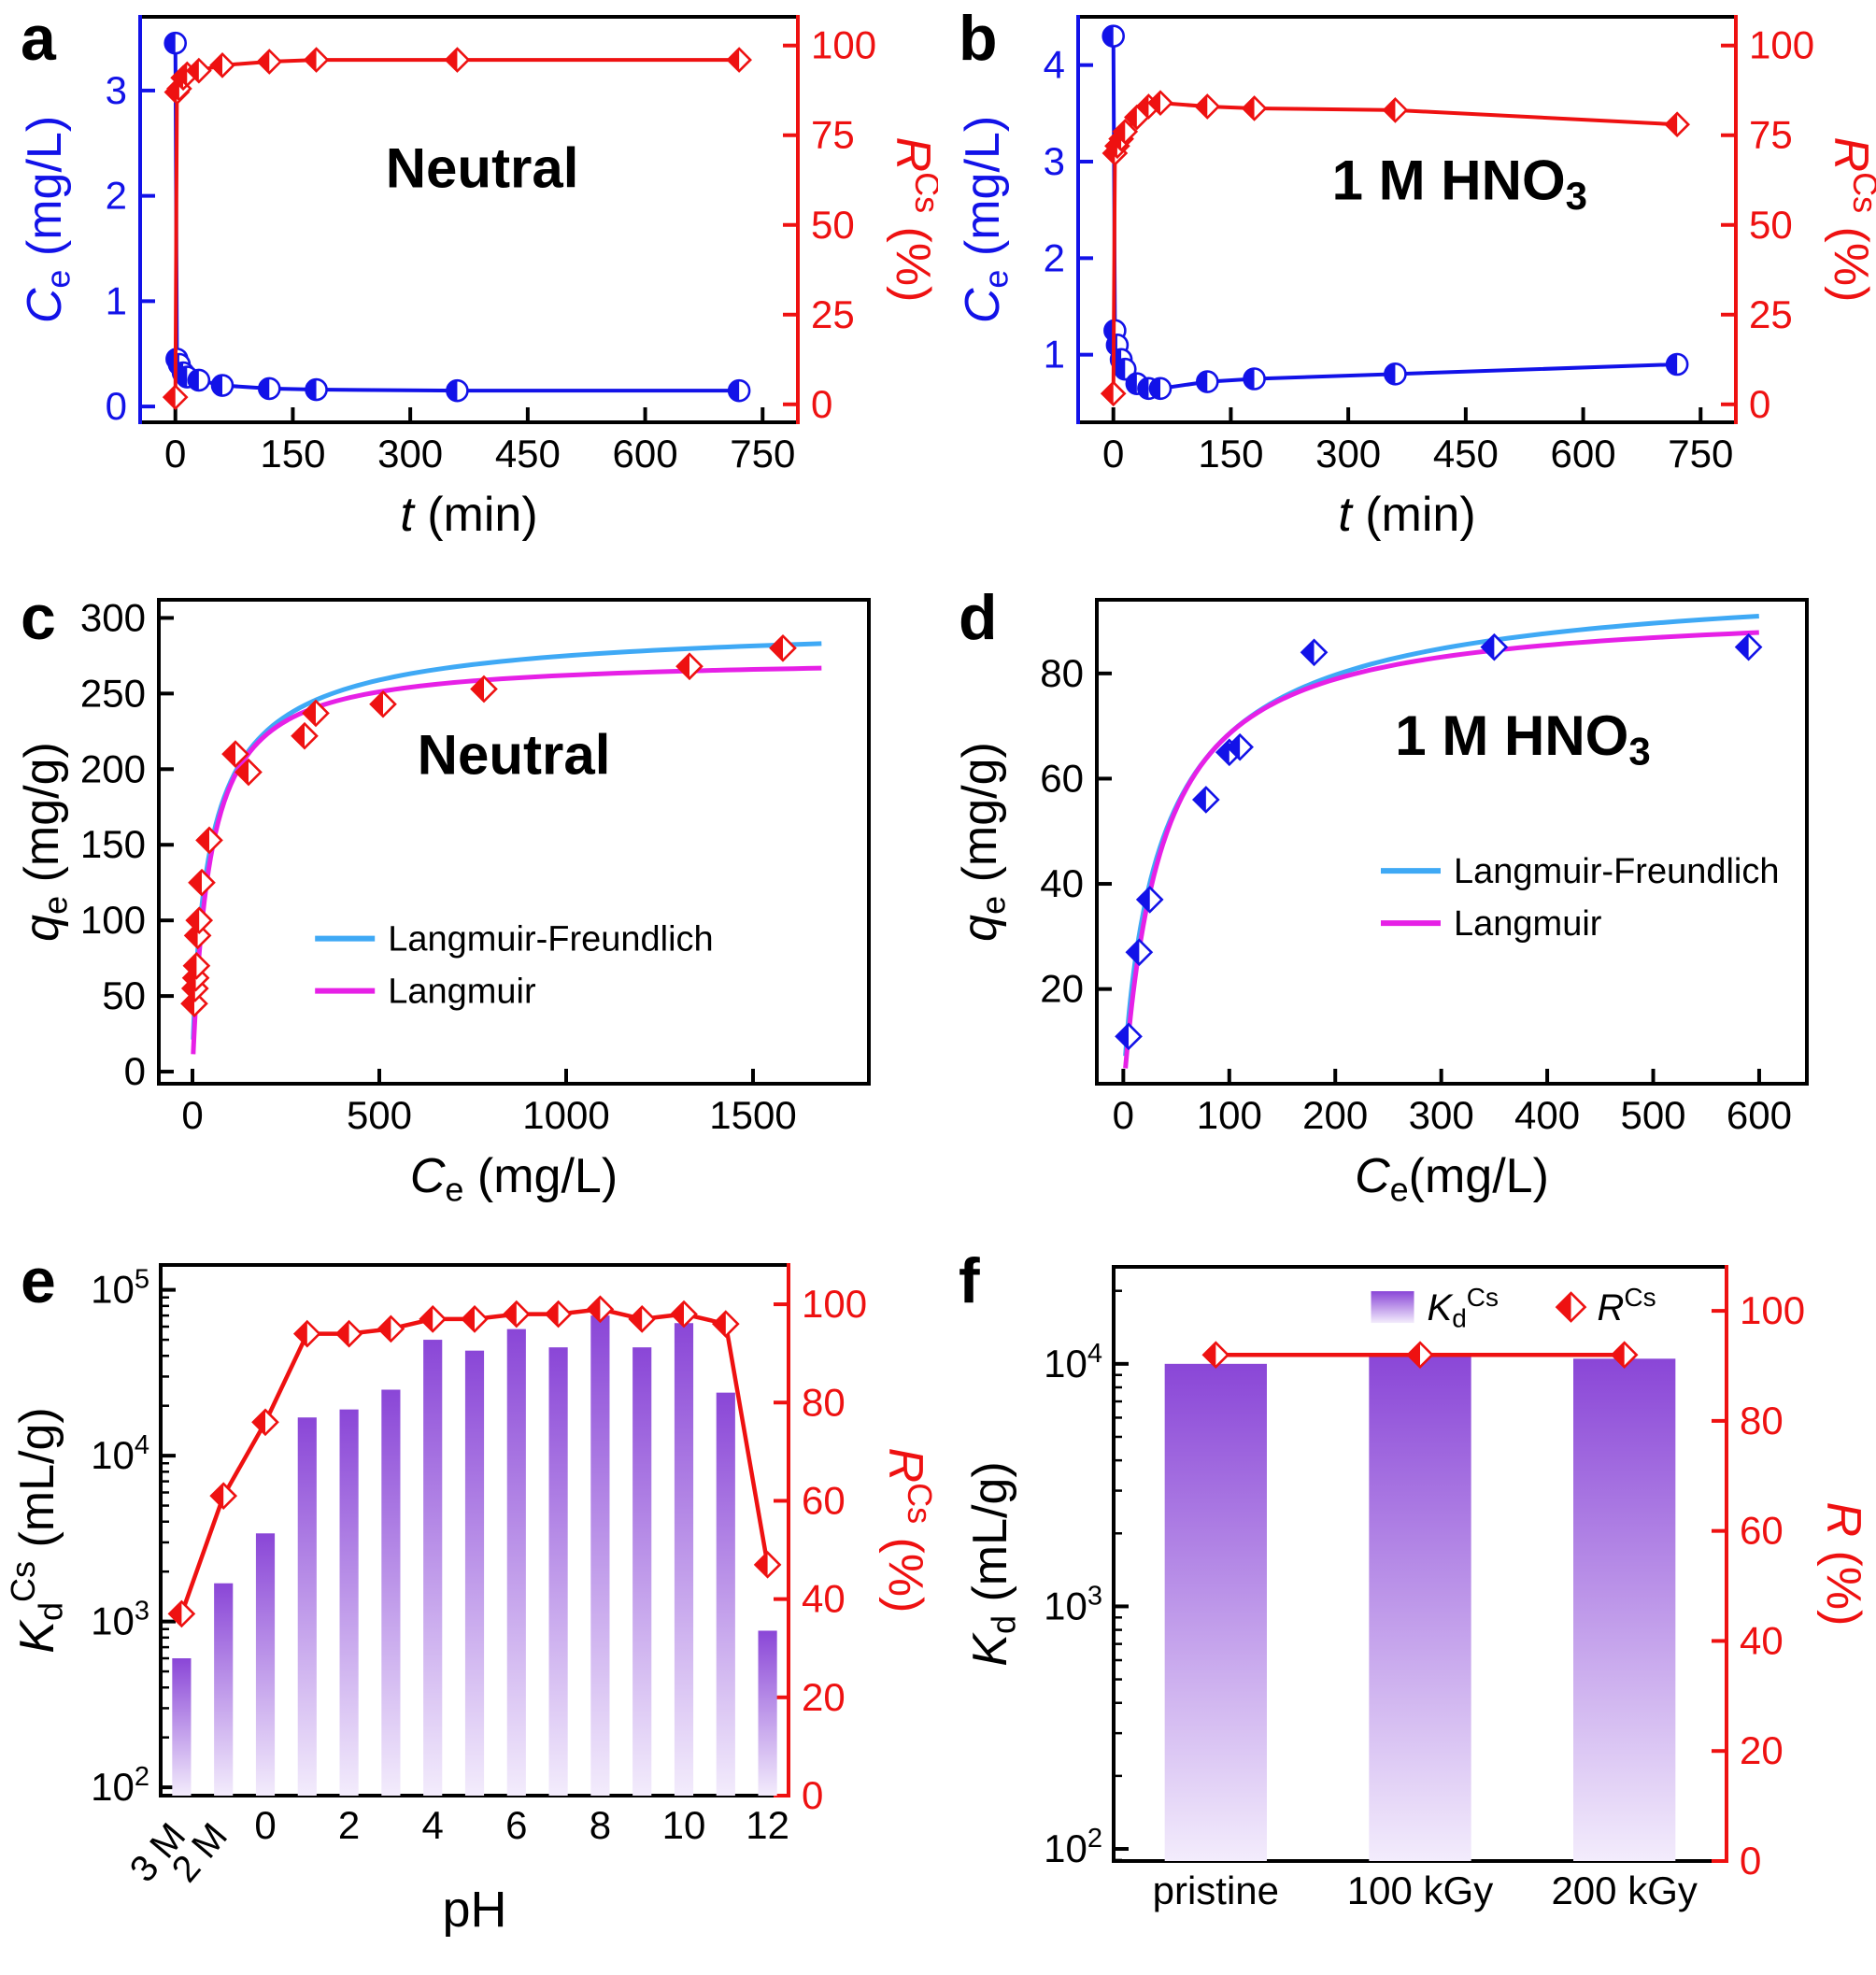 The image size is (1876, 1975). What do you see at coordinates (292, 454) in the screenshot?
I see `x-tick-label: 150` at bounding box center [292, 454].